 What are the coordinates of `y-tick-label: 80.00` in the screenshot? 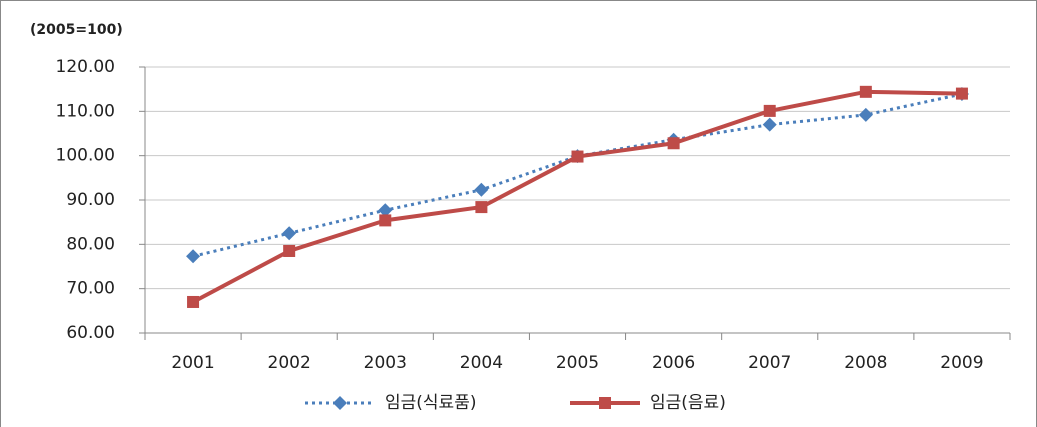 It's located at (90, 244).